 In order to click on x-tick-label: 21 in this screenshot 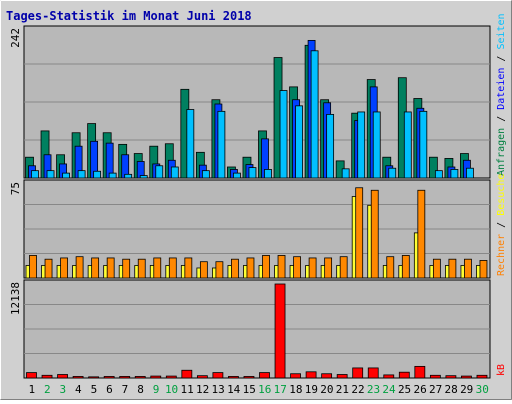, I will do `click(342, 389)`.